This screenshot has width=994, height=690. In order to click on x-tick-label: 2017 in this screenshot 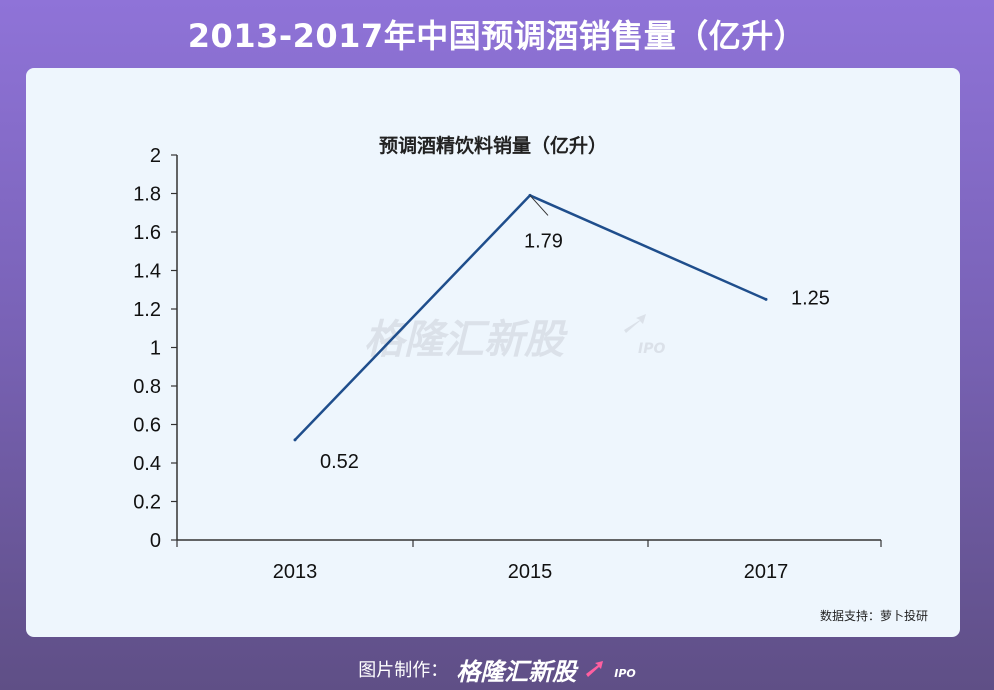, I will do `click(766, 572)`.